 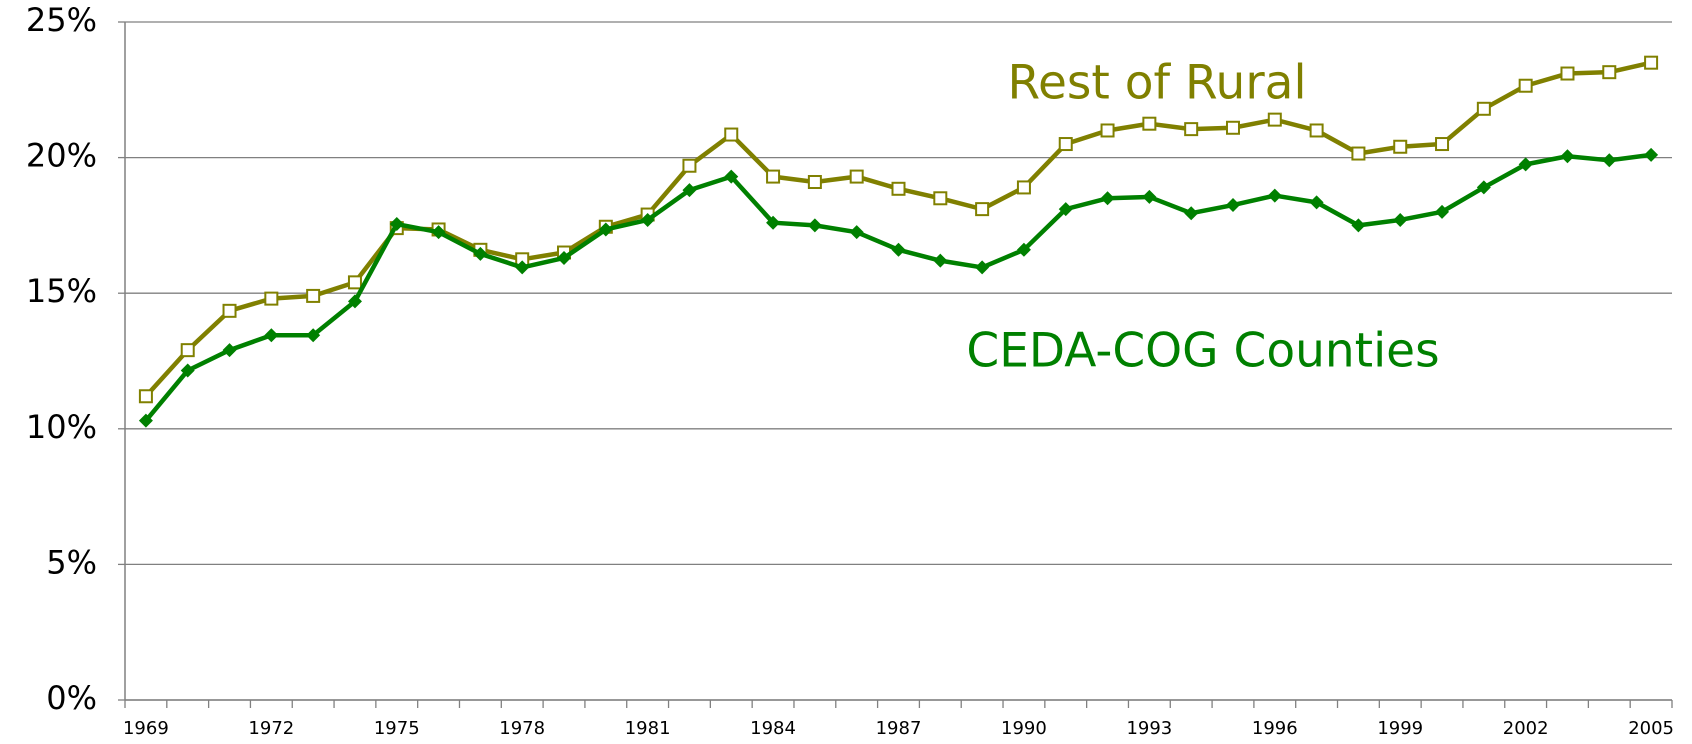 What do you see at coordinates (61, 291) in the screenshot?
I see `y-tick-label: 15%` at bounding box center [61, 291].